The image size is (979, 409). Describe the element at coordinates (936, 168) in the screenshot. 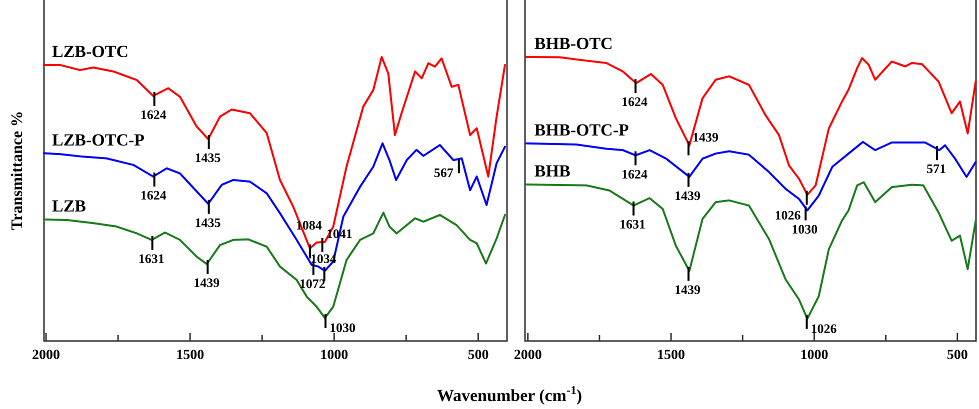

I see `annotation: 571` at that location.